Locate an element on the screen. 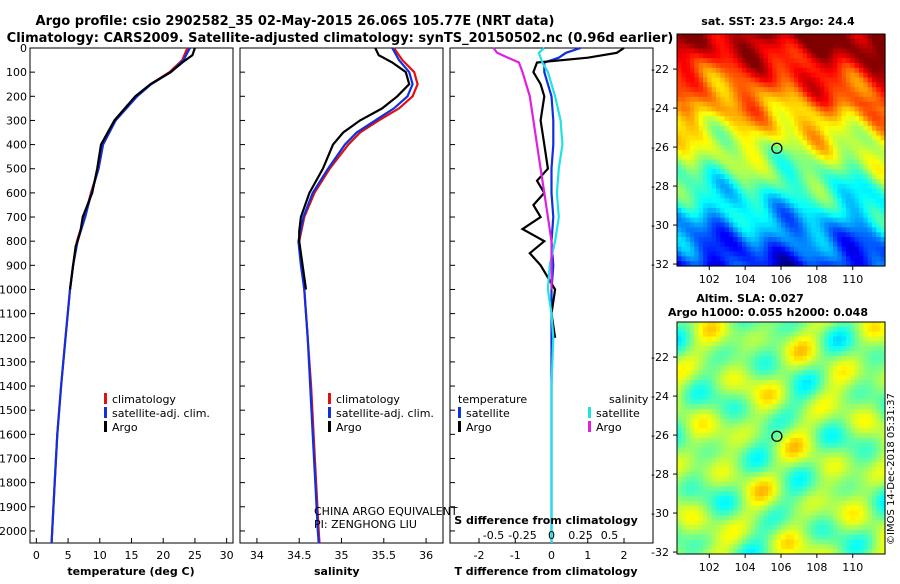 The height and width of the screenshot is (584, 900). y-tick-label: 600 is located at coordinates (16, 193).